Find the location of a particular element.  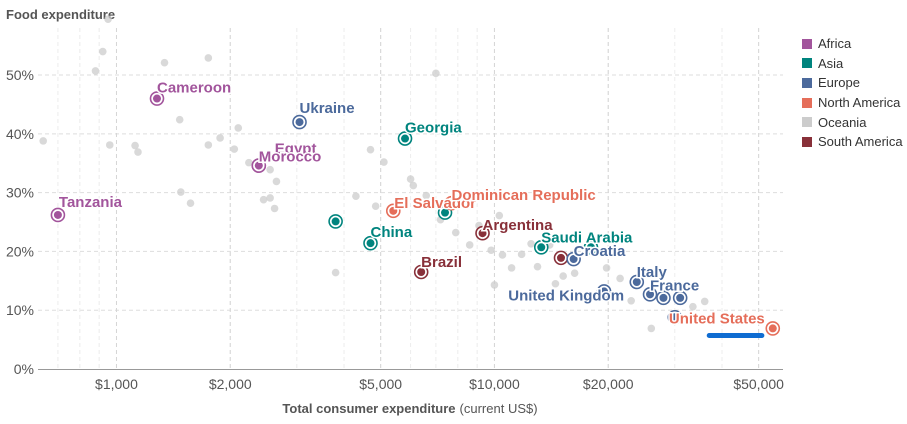

data-point-saudi-arabia is located at coordinates (541, 247).